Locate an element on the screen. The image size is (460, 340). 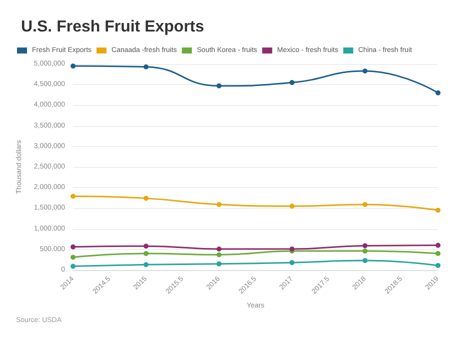
chart-title: U.S. Fresh Fruit Exports is located at coordinates (112, 27).